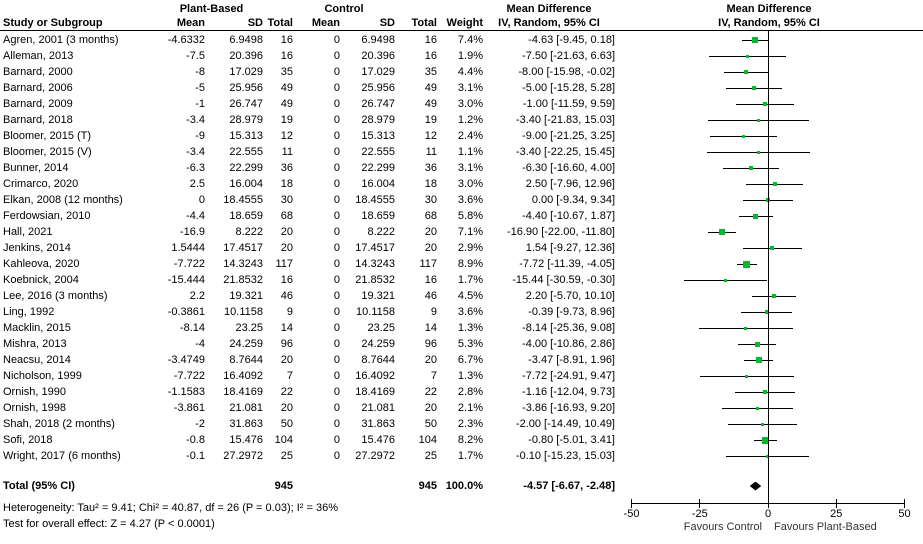 This screenshot has height=544, width=923. I want to click on md-ci-text: 0.00 [-9.34, 9.34], so click(573, 200).